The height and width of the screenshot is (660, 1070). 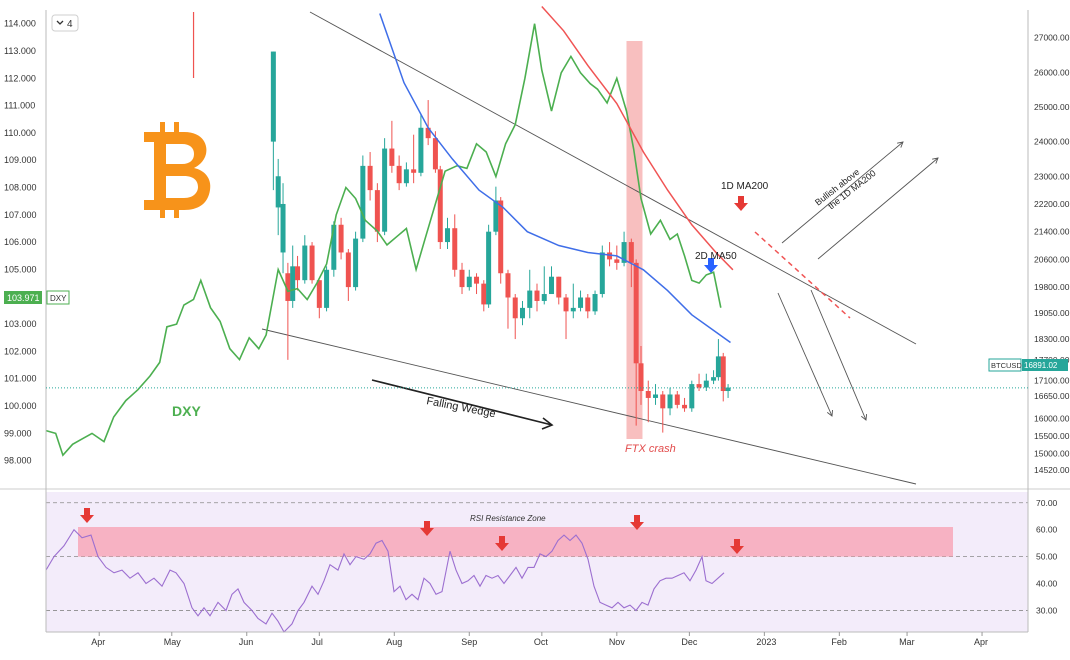 I want to click on dxy-last-badge: 103.971 DXY, so click(x=37, y=297).